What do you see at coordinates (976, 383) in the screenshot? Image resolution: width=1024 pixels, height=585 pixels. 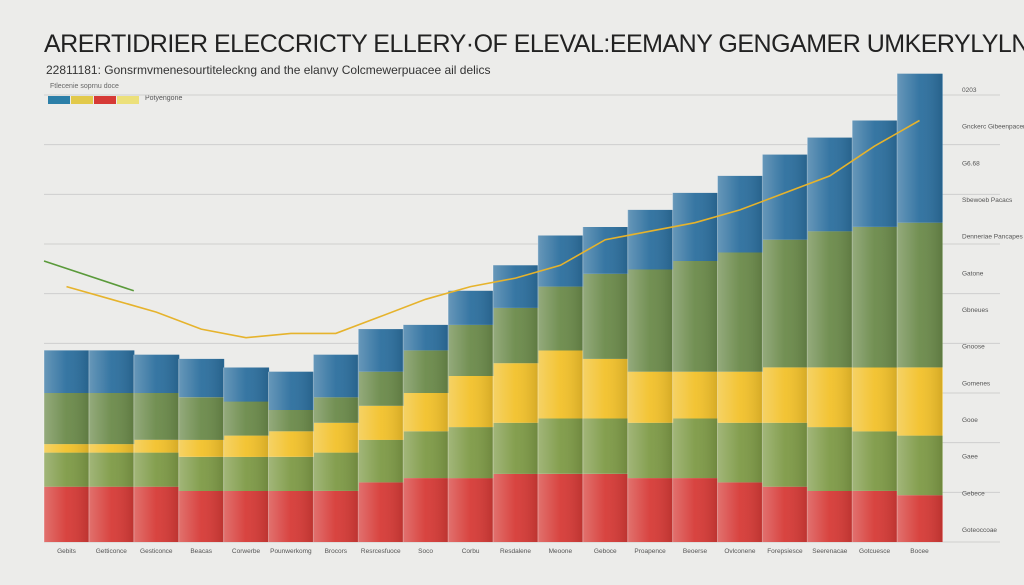 I see `right-tick-label: Gomenes` at bounding box center [976, 383].